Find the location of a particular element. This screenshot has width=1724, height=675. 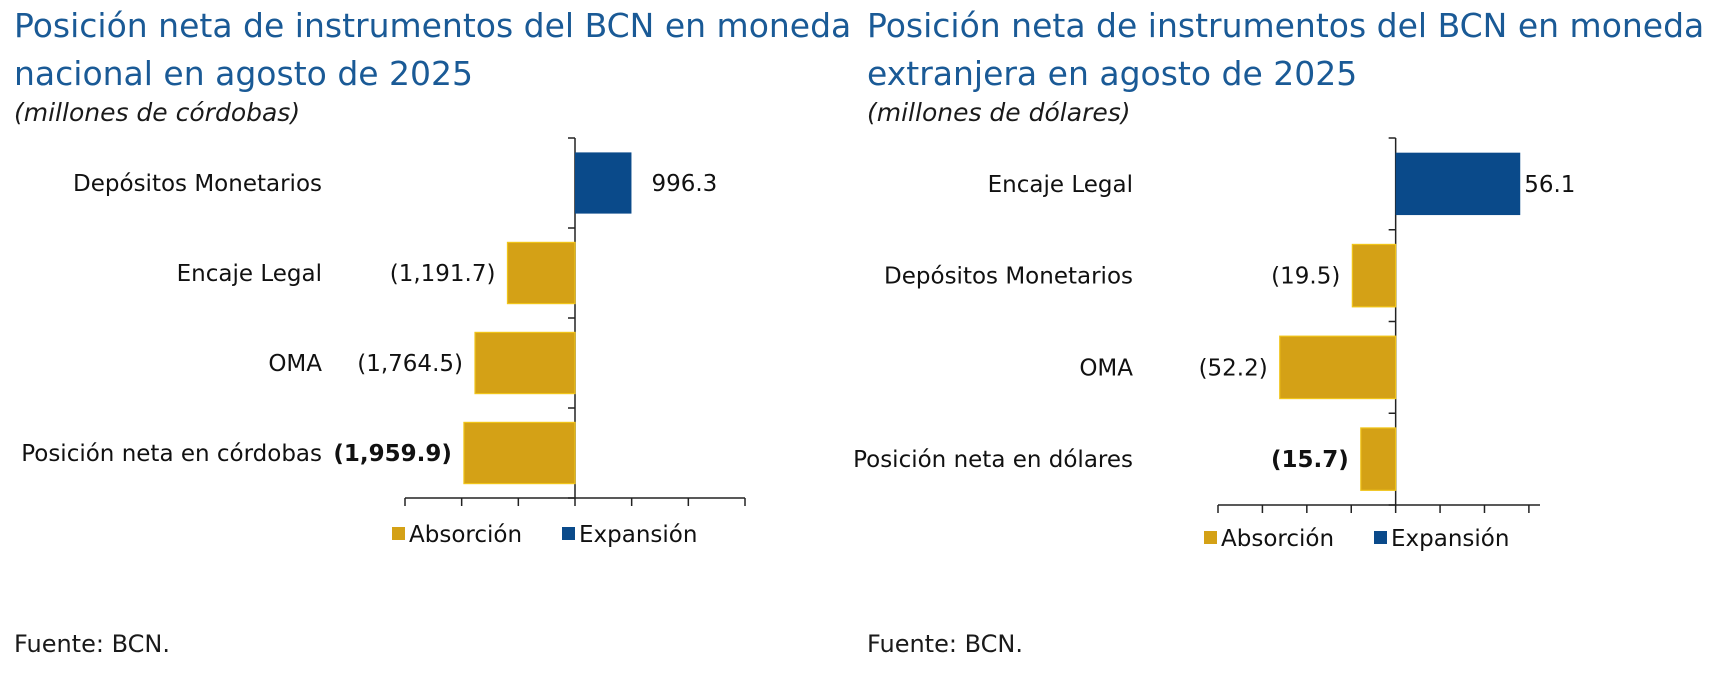

data-label: 996.3 is located at coordinates (684, 184).